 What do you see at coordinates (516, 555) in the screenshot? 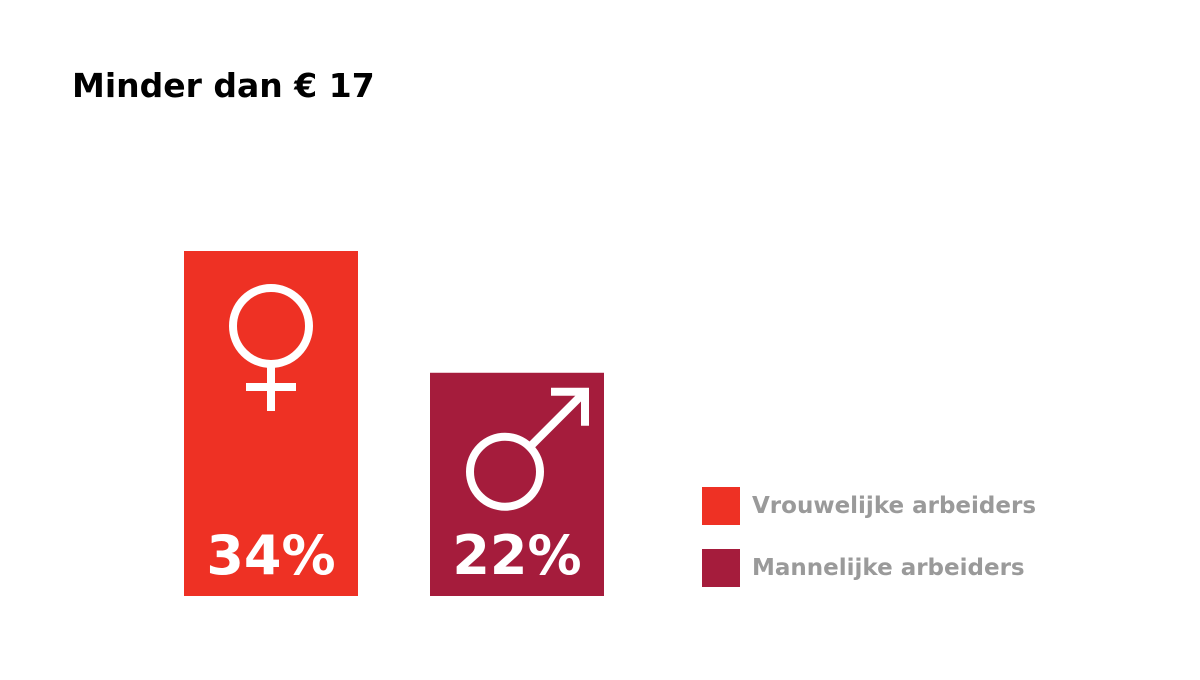
I see `bar-value-label-male: 22%` at bounding box center [516, 555].